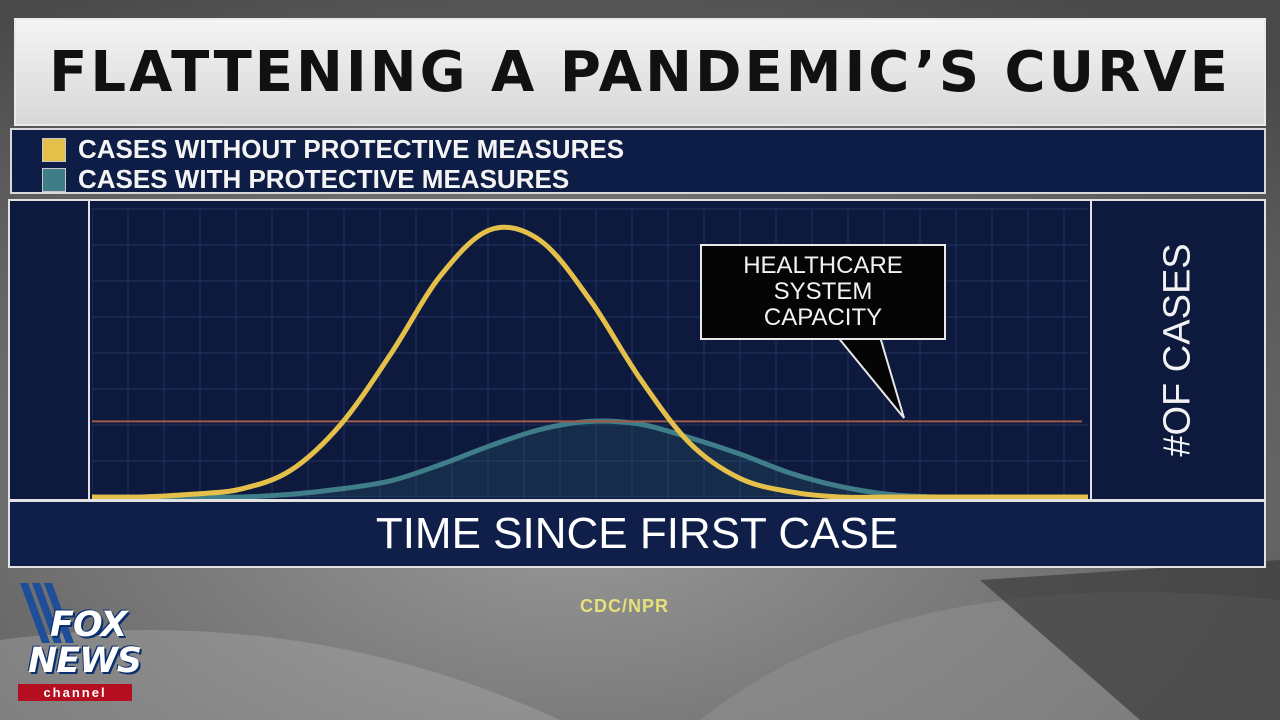 This screenshot has height=720, width=1280. I want to click on fox-news-logo: FOX NEWS channel, so click(76, 643).